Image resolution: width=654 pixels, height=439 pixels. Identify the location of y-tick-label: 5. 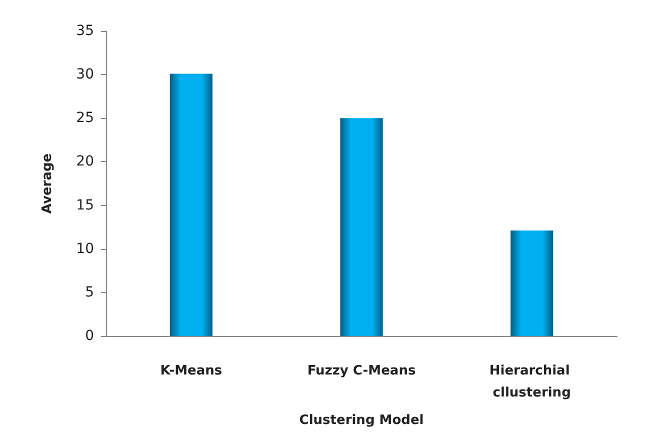
(89, 292).